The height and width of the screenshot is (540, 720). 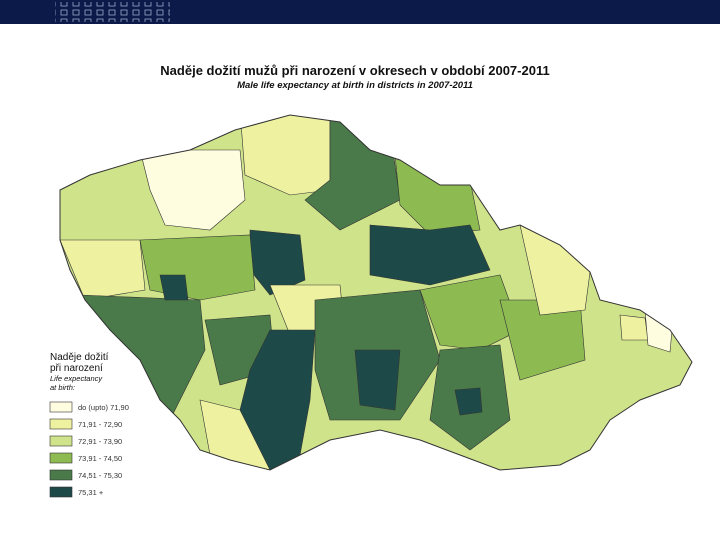 I want to click on legend-label: 72,91 - 73,90, so click(x=100, y=441).